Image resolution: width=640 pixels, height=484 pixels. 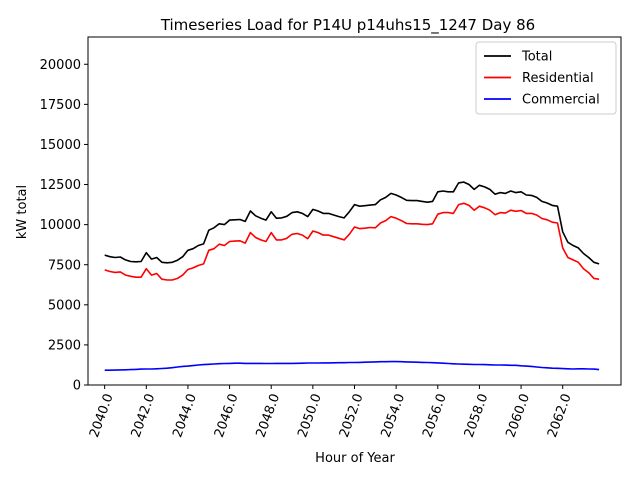 I want to click on y-tick-label: 2500, so click(x=64, y=345).